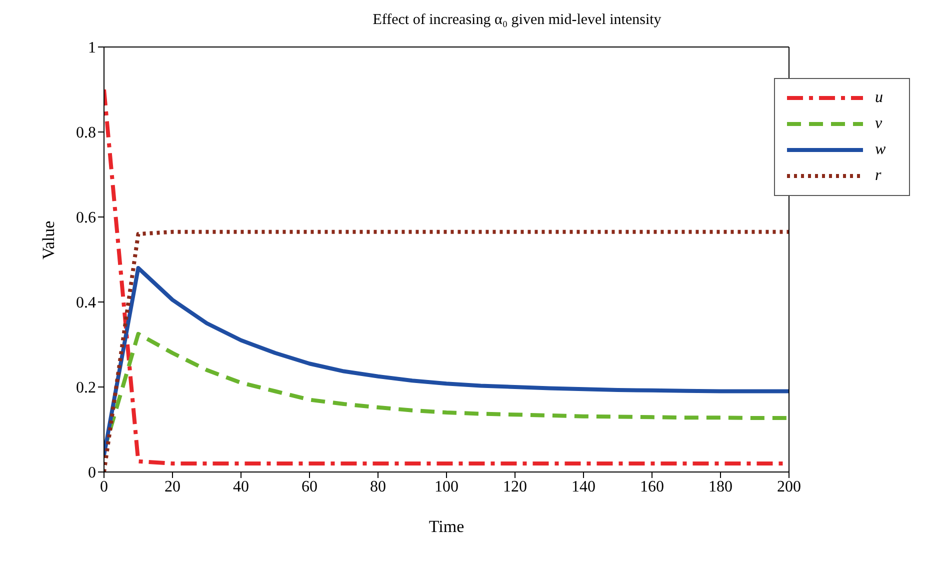  Describe the element at coordinates (720, 487) in the screenshot. I see `x-tick-label: 180` at that location.